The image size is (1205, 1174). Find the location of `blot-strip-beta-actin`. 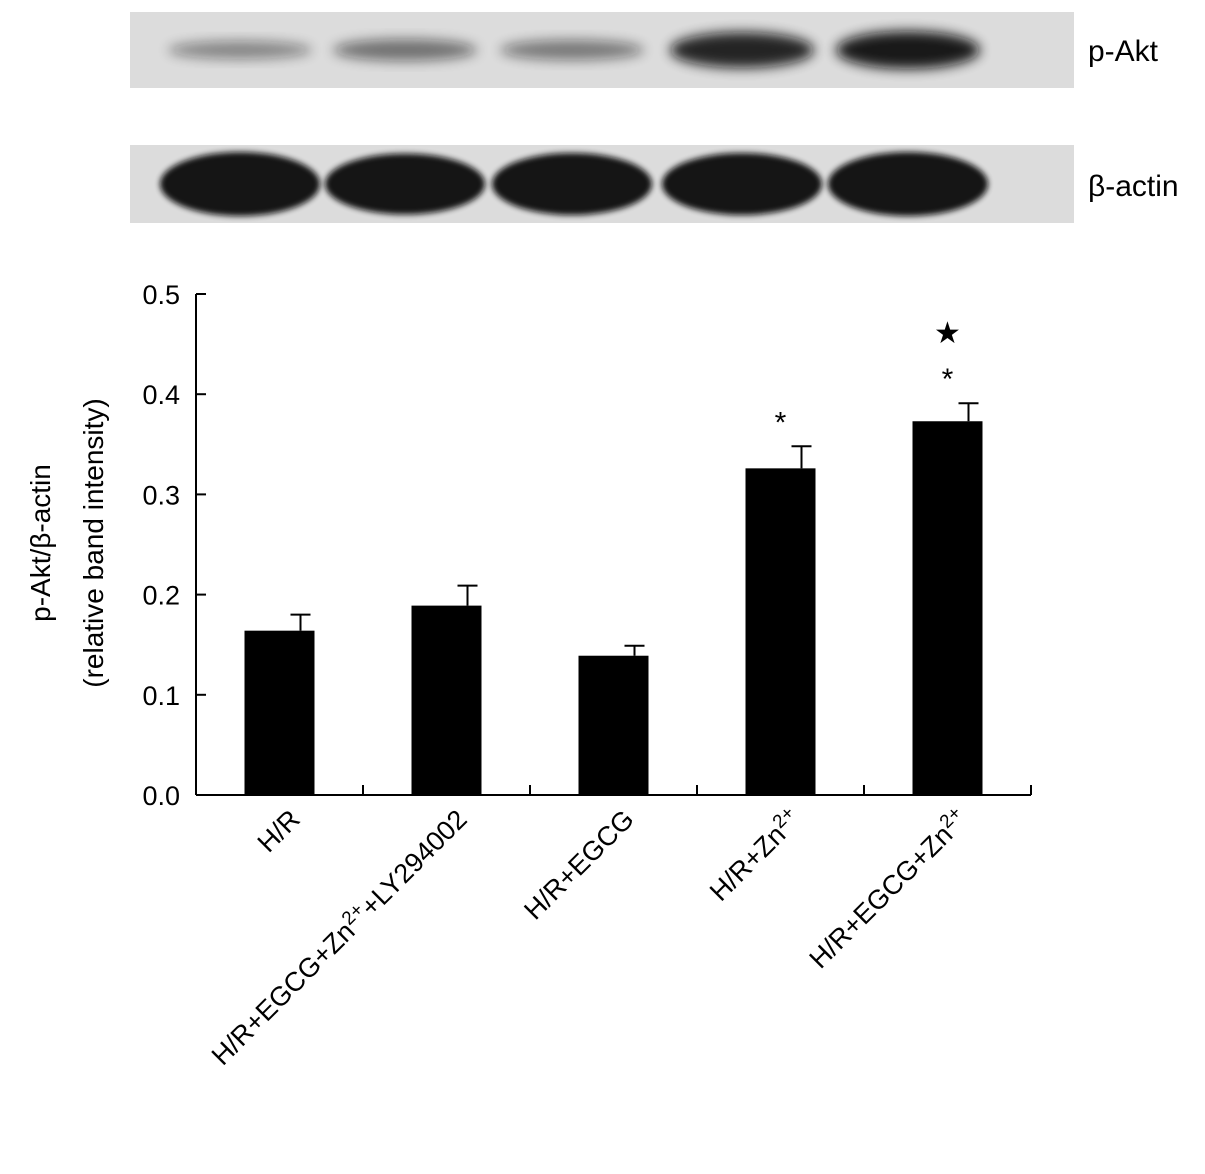

blot-strip-beta-actin is located at coordinates (602, 184).